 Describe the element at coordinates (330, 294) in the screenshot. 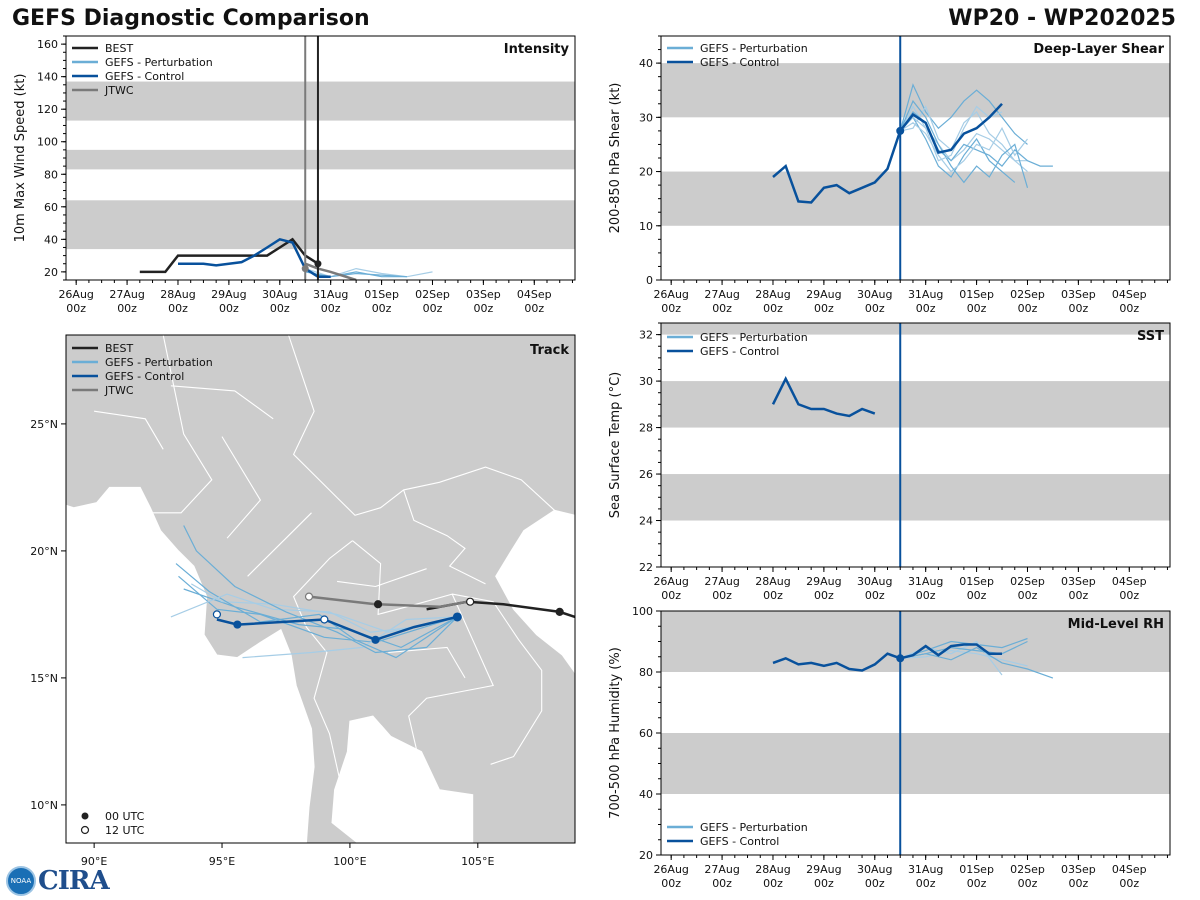

I see `intensity-xtick-label: 31Aug` at that location.